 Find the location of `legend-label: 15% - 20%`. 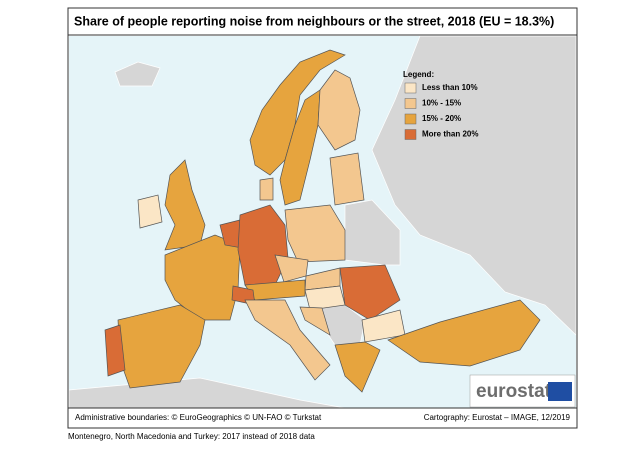

legend-label: 15% - 20% is located at coordinates (441, 118).